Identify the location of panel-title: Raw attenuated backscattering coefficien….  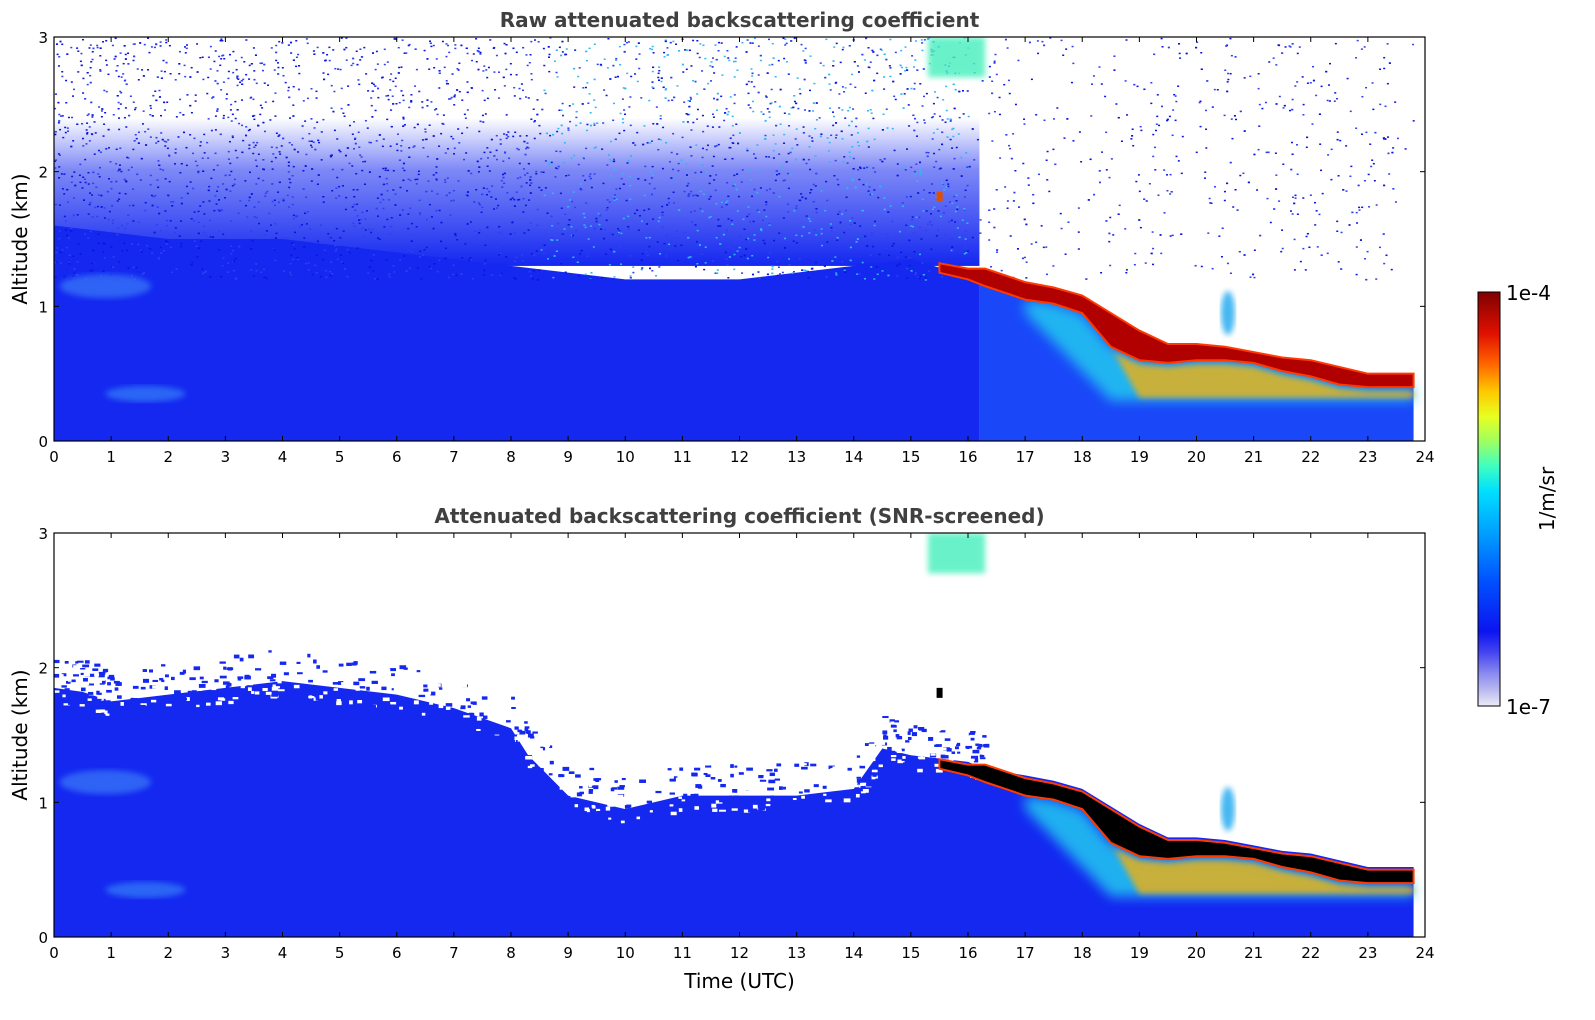
(740, 20).